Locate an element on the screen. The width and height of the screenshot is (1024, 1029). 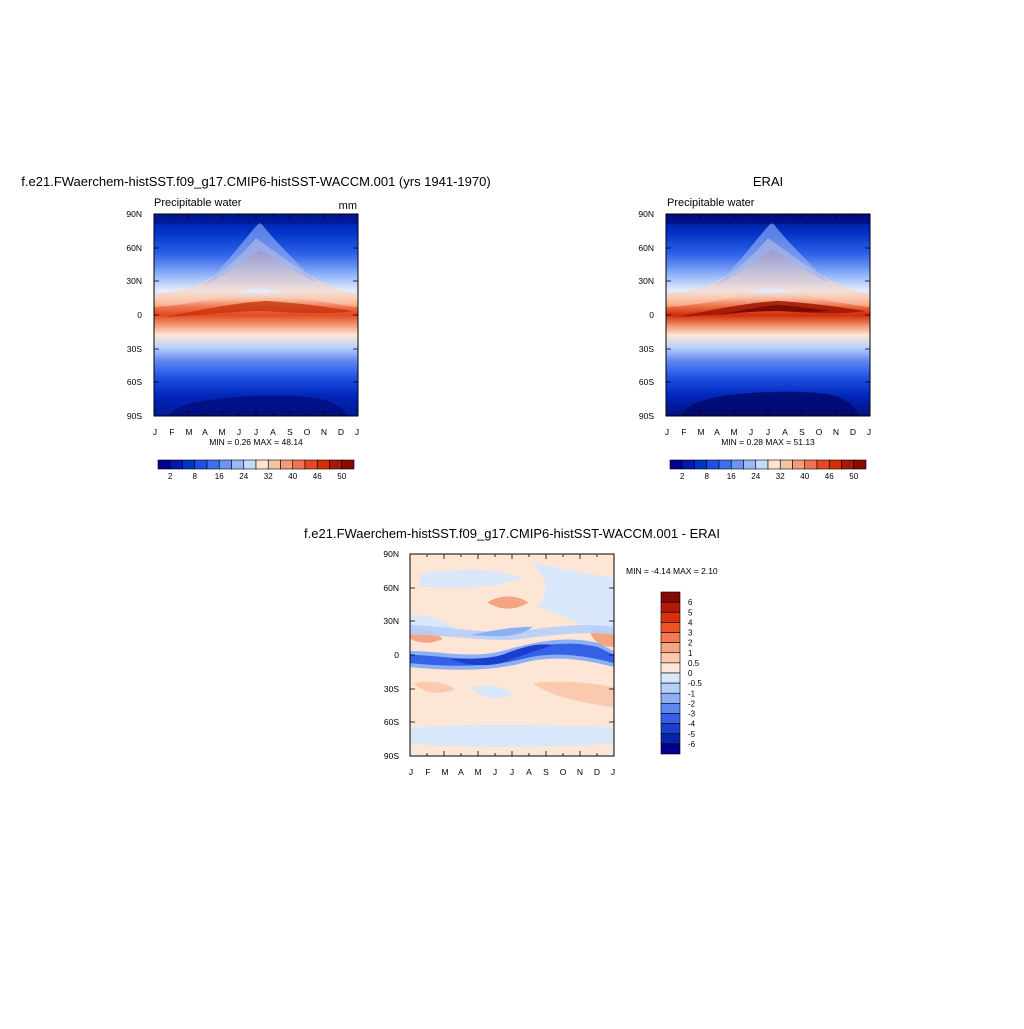
colorbar-label: -5 is located at coordinates (692, 734).